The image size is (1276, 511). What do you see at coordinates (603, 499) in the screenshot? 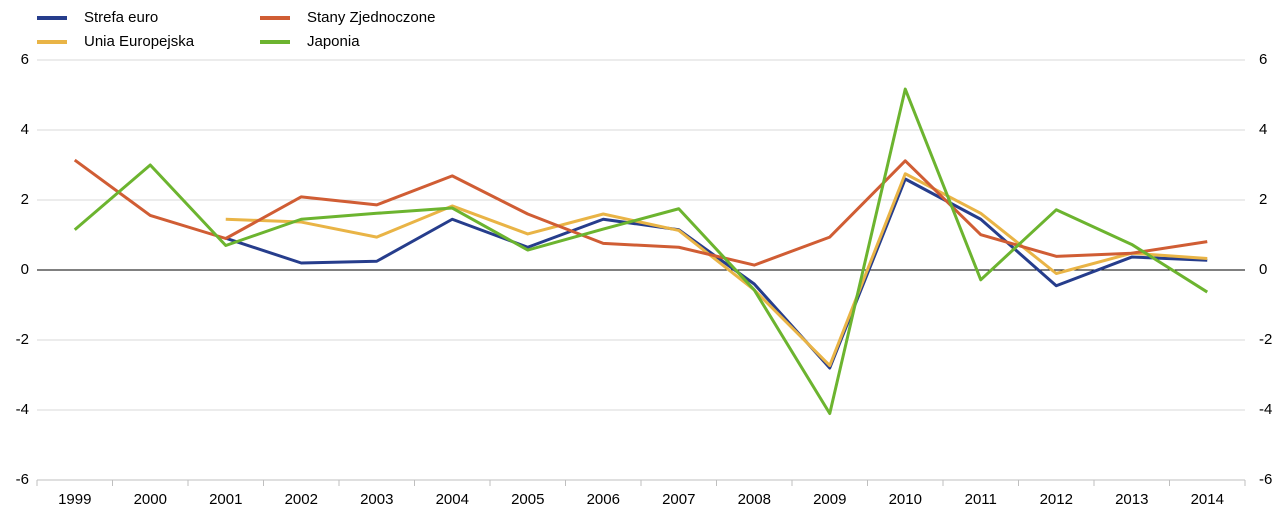
I see `x-tick-label: 2006` at bounding box center [603, 499].